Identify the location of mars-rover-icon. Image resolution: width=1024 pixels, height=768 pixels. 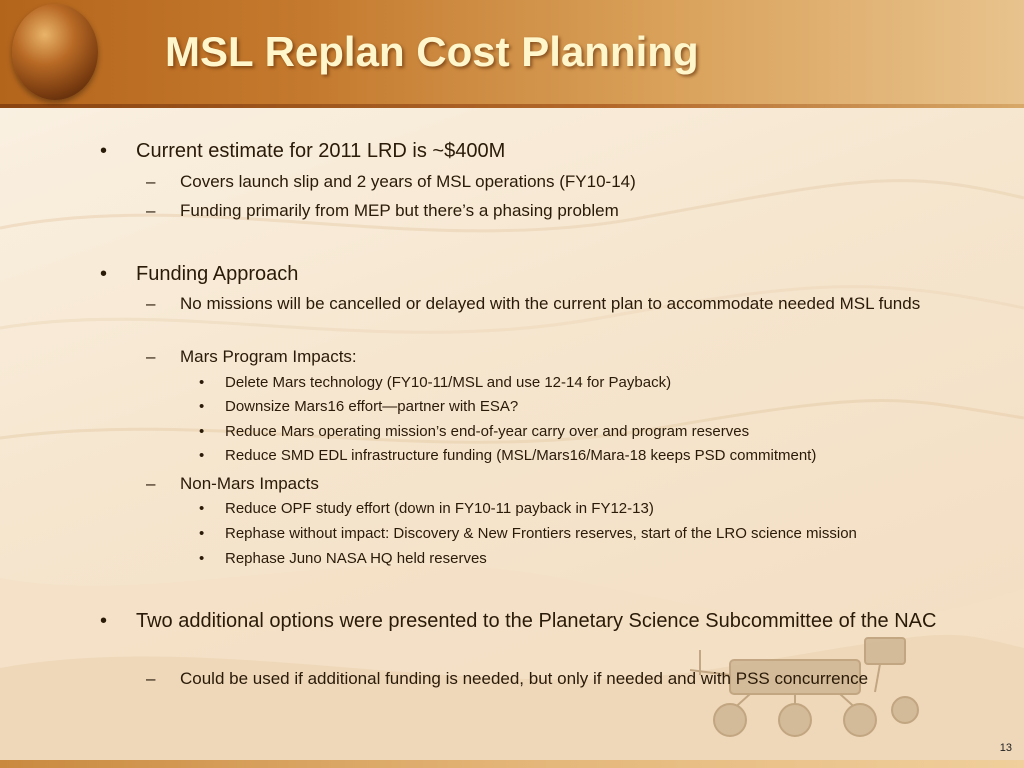
(804, 687).